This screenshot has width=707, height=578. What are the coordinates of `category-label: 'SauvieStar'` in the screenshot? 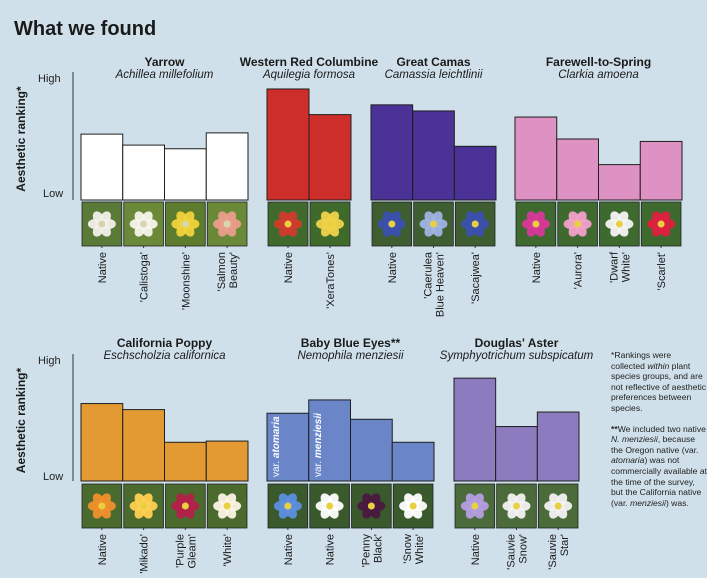 It's located at (559, 552).